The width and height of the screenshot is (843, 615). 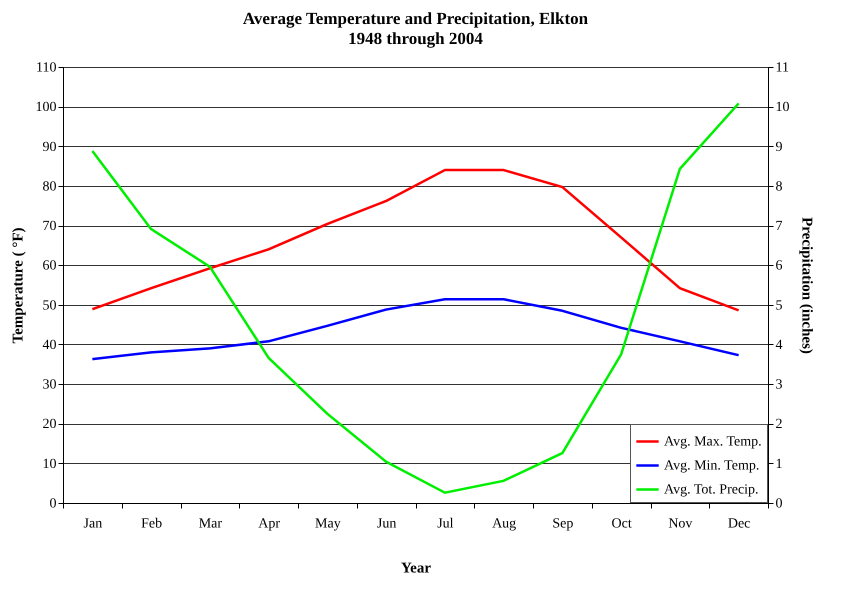 I want to click on y-tick-label: 70, so click(x=49, y=226).